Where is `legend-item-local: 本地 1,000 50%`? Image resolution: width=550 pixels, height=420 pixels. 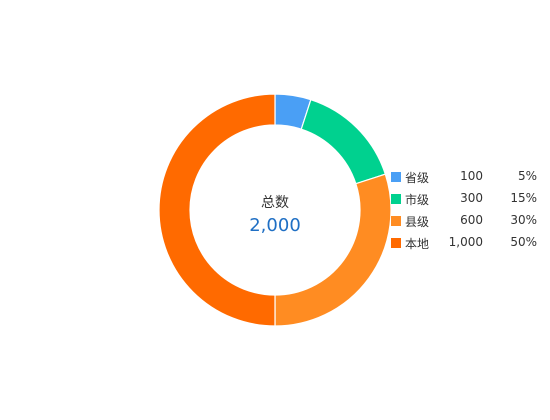
legend-item-local: 本地 1,000 50% is located at coordinates (467, 245).